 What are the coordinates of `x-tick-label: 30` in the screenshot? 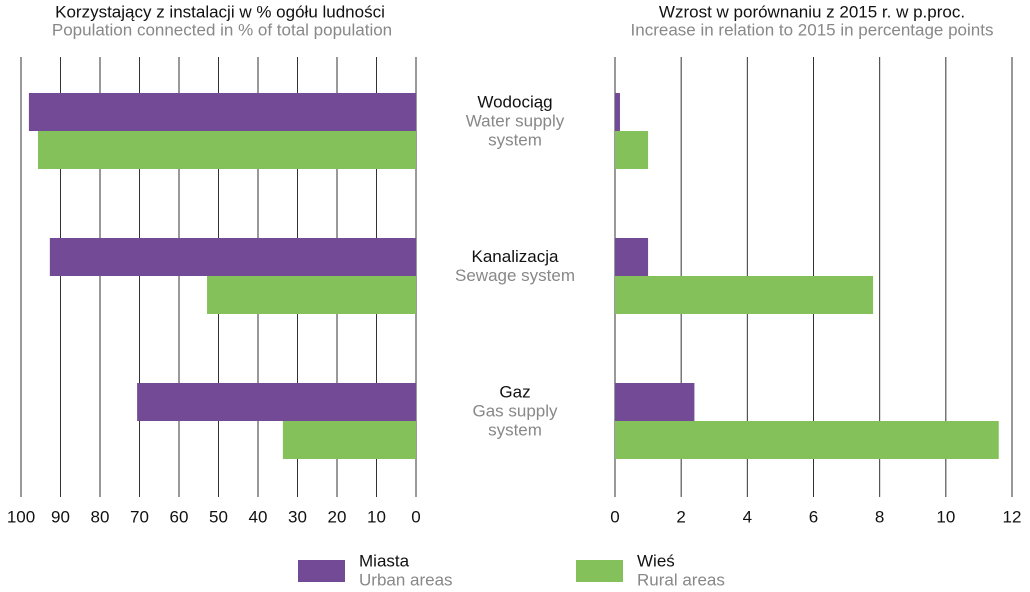 It's located at (297, 516).